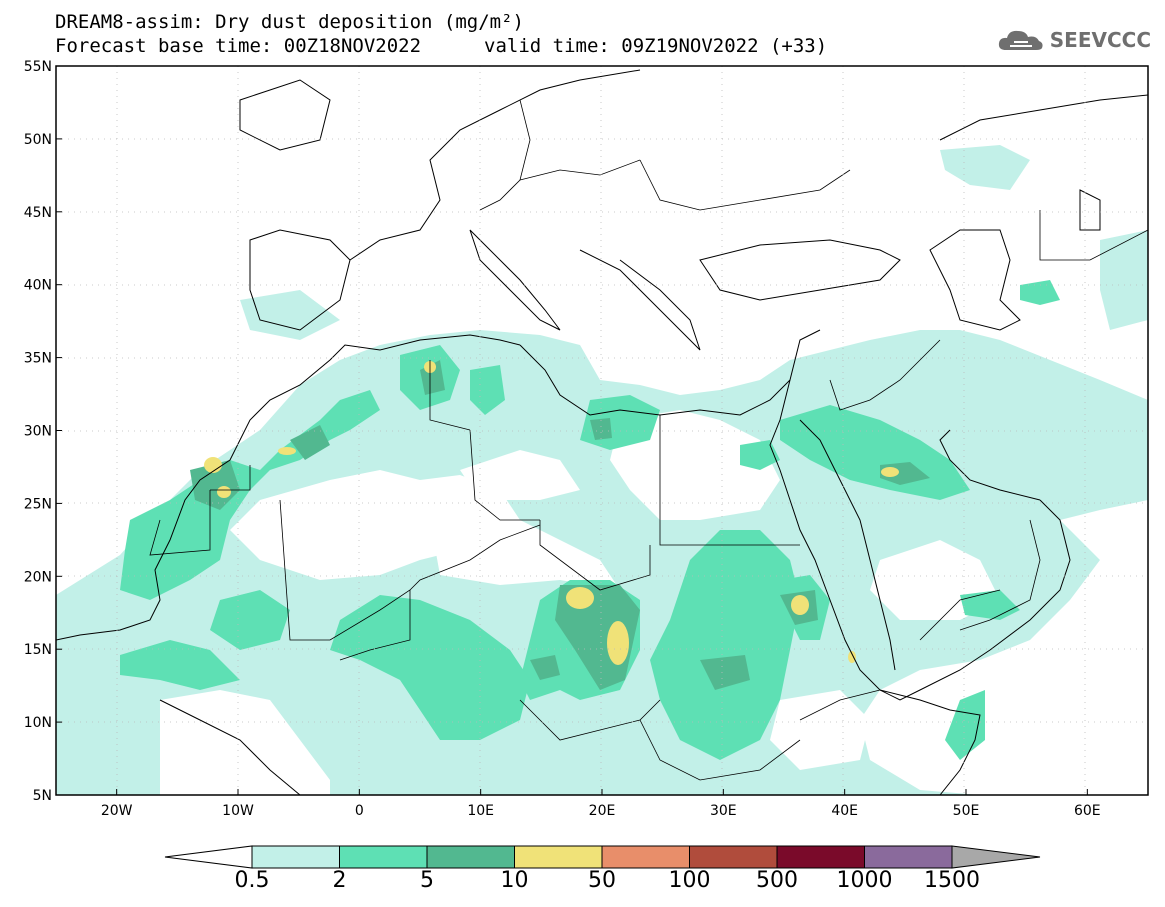  What do you see at coordinates (38, 723) in the screenshot?
I see `lat-label: 10N` at bounding box center [38, 723].